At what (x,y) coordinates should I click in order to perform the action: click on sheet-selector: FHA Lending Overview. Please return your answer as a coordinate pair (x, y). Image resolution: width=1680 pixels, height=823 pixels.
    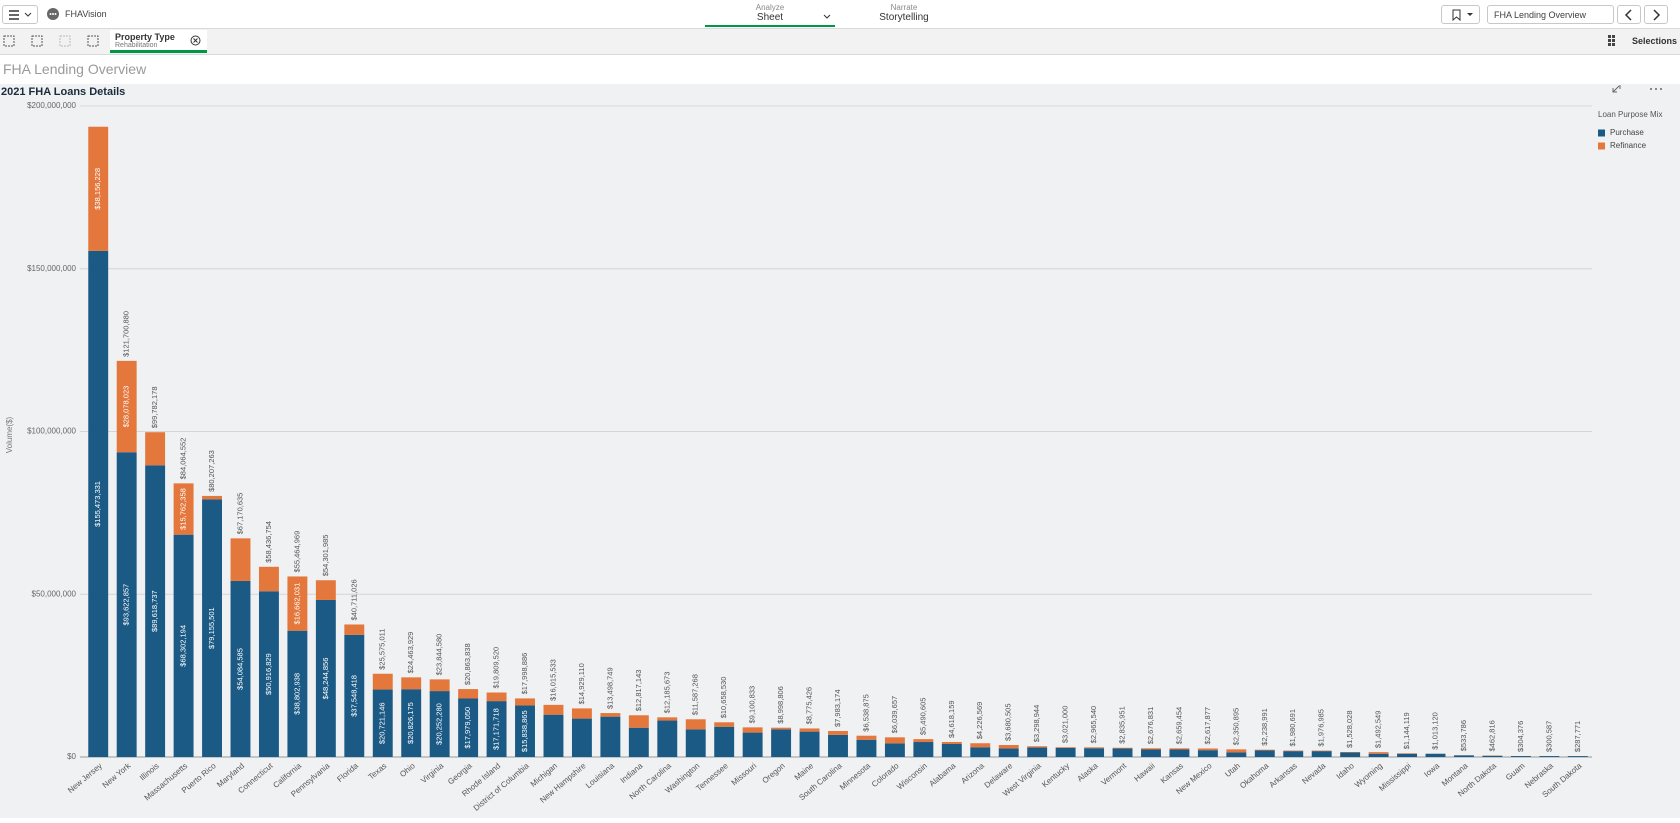
    Looking at the image, I should click on (1550, 14).